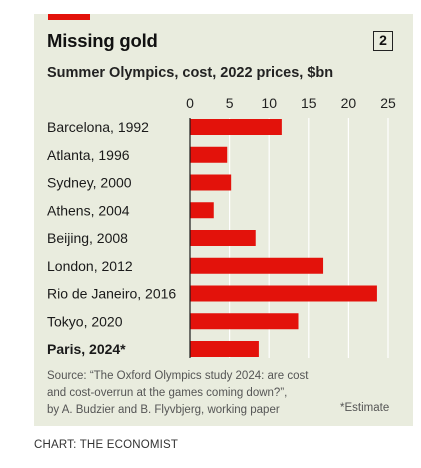 The image size is (421, 468). What do you see at coordinates (190, 73) in the screenshot?
I see `chart-subtitle: Summer Olympics, cost, 2022 prices, $bn` at bounding box center [190, 73].